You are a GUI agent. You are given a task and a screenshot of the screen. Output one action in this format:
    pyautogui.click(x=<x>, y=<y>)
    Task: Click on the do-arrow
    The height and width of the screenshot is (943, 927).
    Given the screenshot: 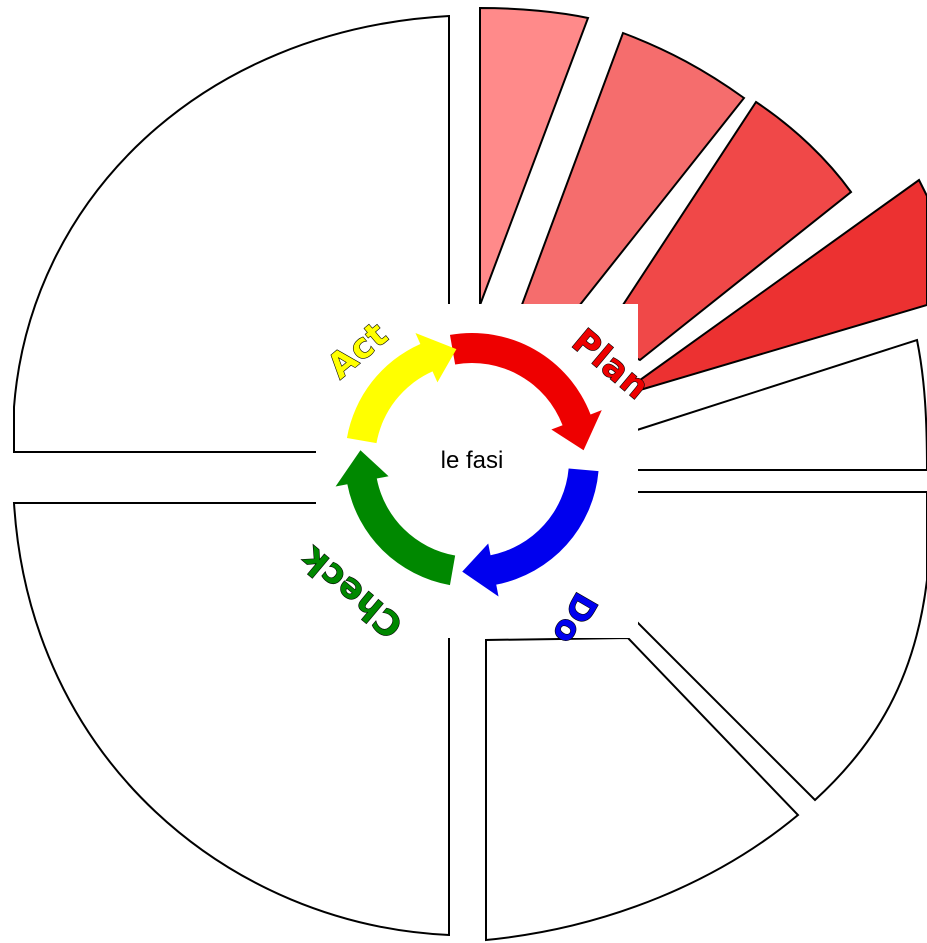 What is the action you would take?
    pyautogui.click(x=530, y=532)
    